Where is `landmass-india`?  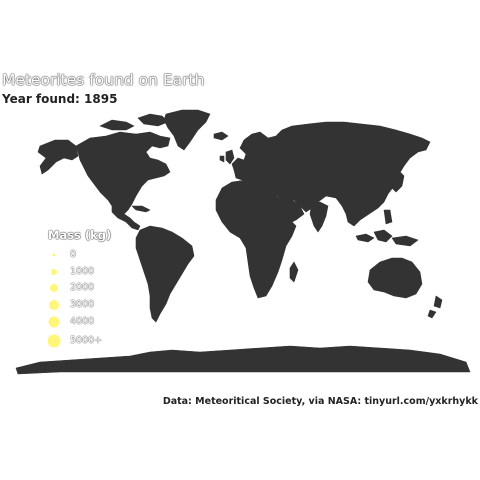
landmass-india is located at coordinates (319, 217).